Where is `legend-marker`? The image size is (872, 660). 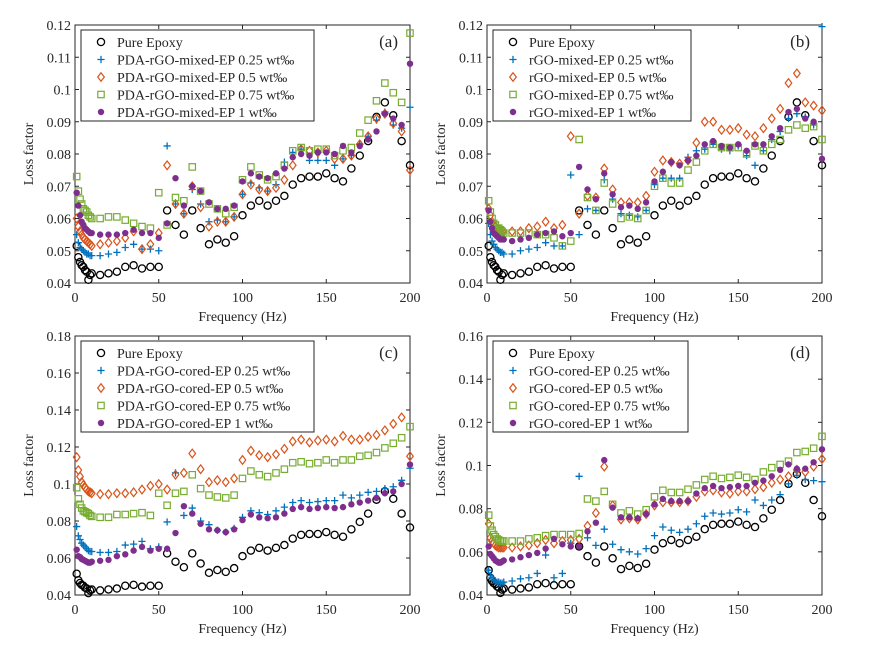 legend-marker is located at coordinates (513, 370).